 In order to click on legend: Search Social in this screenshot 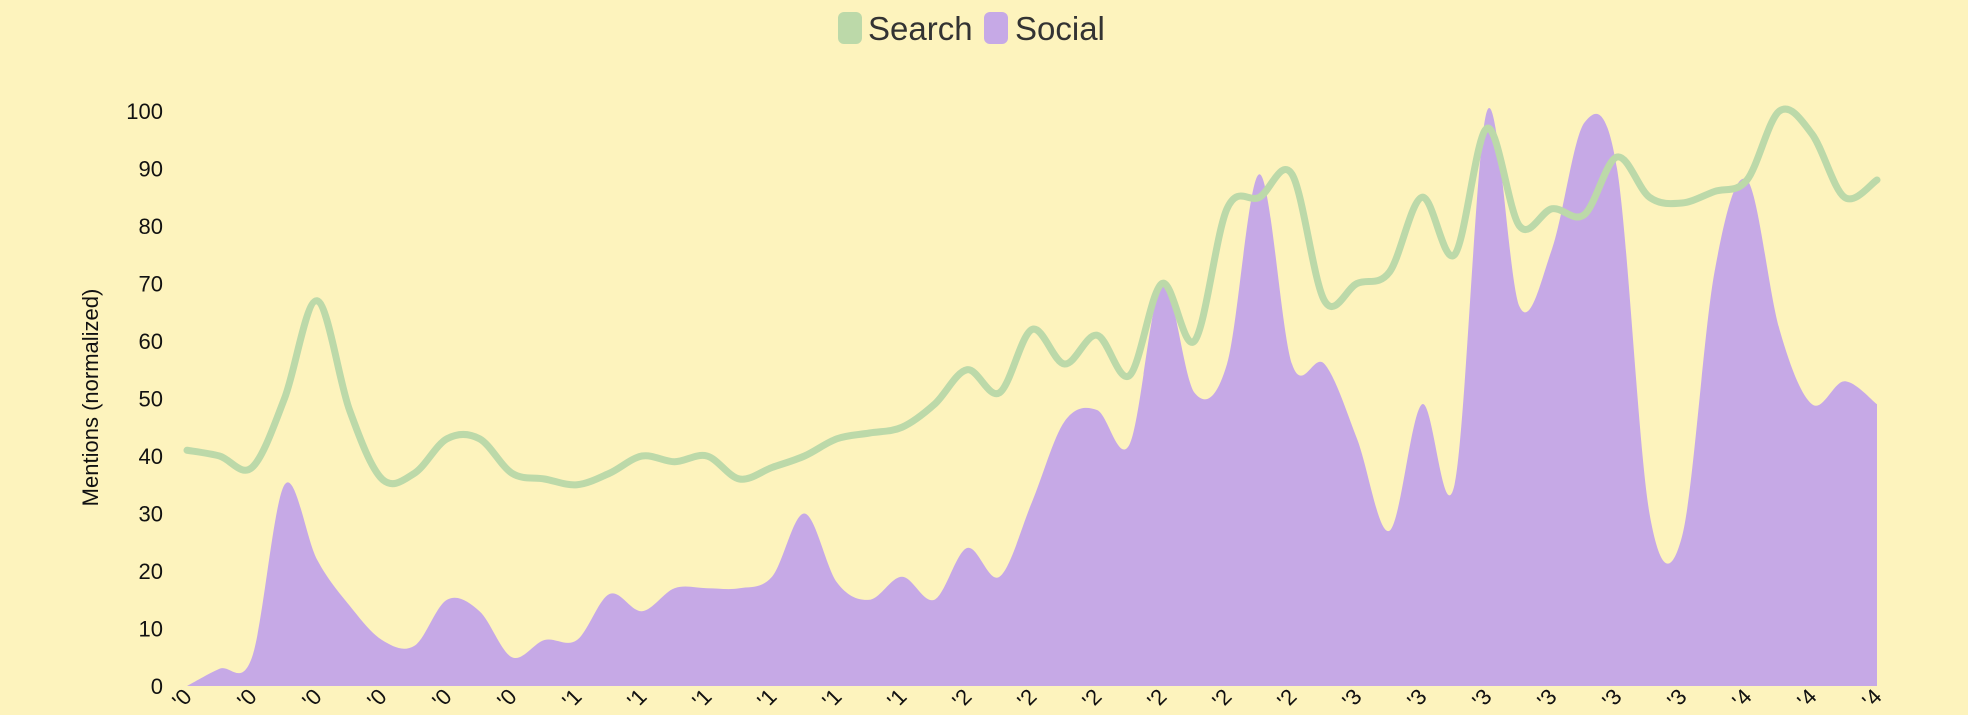, I will do `click(971, 28)`.